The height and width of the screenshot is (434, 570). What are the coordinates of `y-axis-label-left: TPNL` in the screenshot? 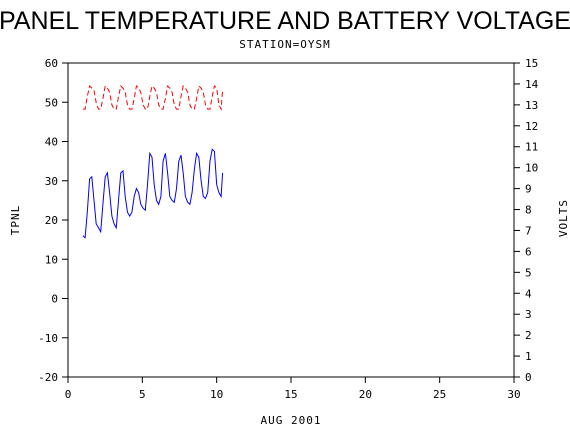 It's located at (15, 220).